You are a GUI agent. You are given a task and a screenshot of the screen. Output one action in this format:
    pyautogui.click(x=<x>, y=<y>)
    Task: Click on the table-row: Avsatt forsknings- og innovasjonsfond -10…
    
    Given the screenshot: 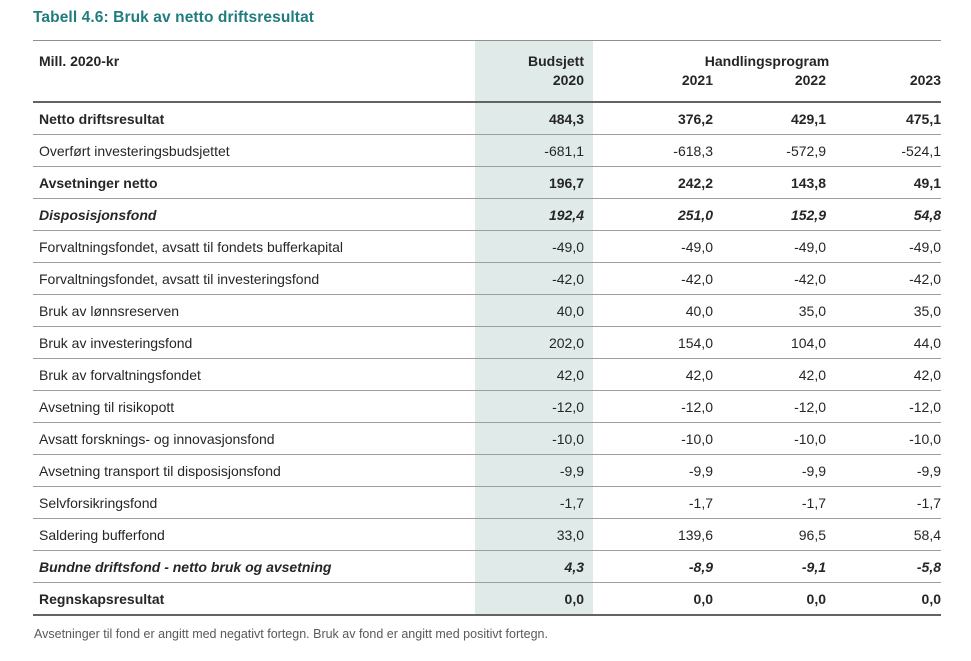 What is the action you would take?
    pyautogui.click(x=487, y=438)
    